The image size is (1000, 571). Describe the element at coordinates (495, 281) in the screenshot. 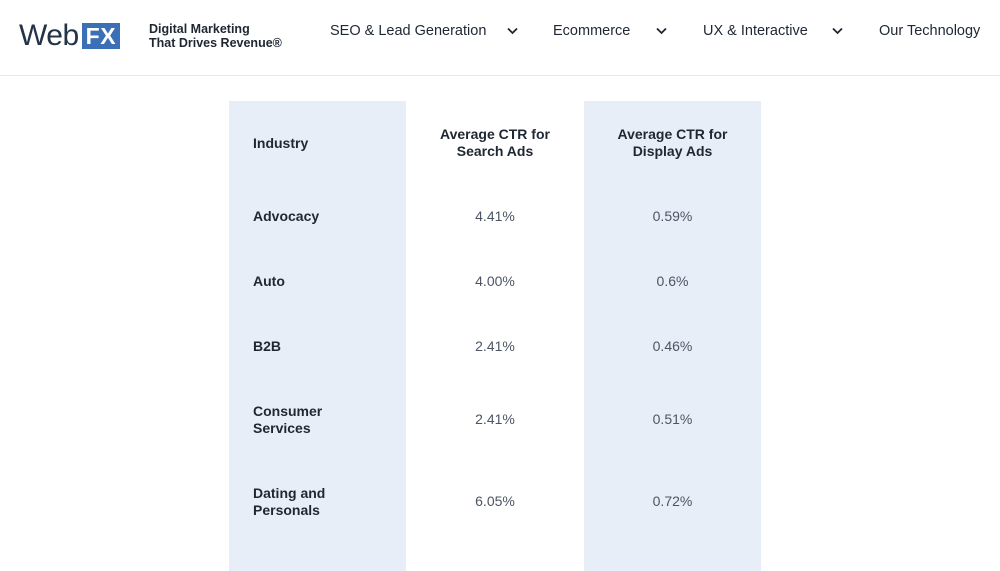

I see `table-cell-search-ctr: 4.00%` at that location.